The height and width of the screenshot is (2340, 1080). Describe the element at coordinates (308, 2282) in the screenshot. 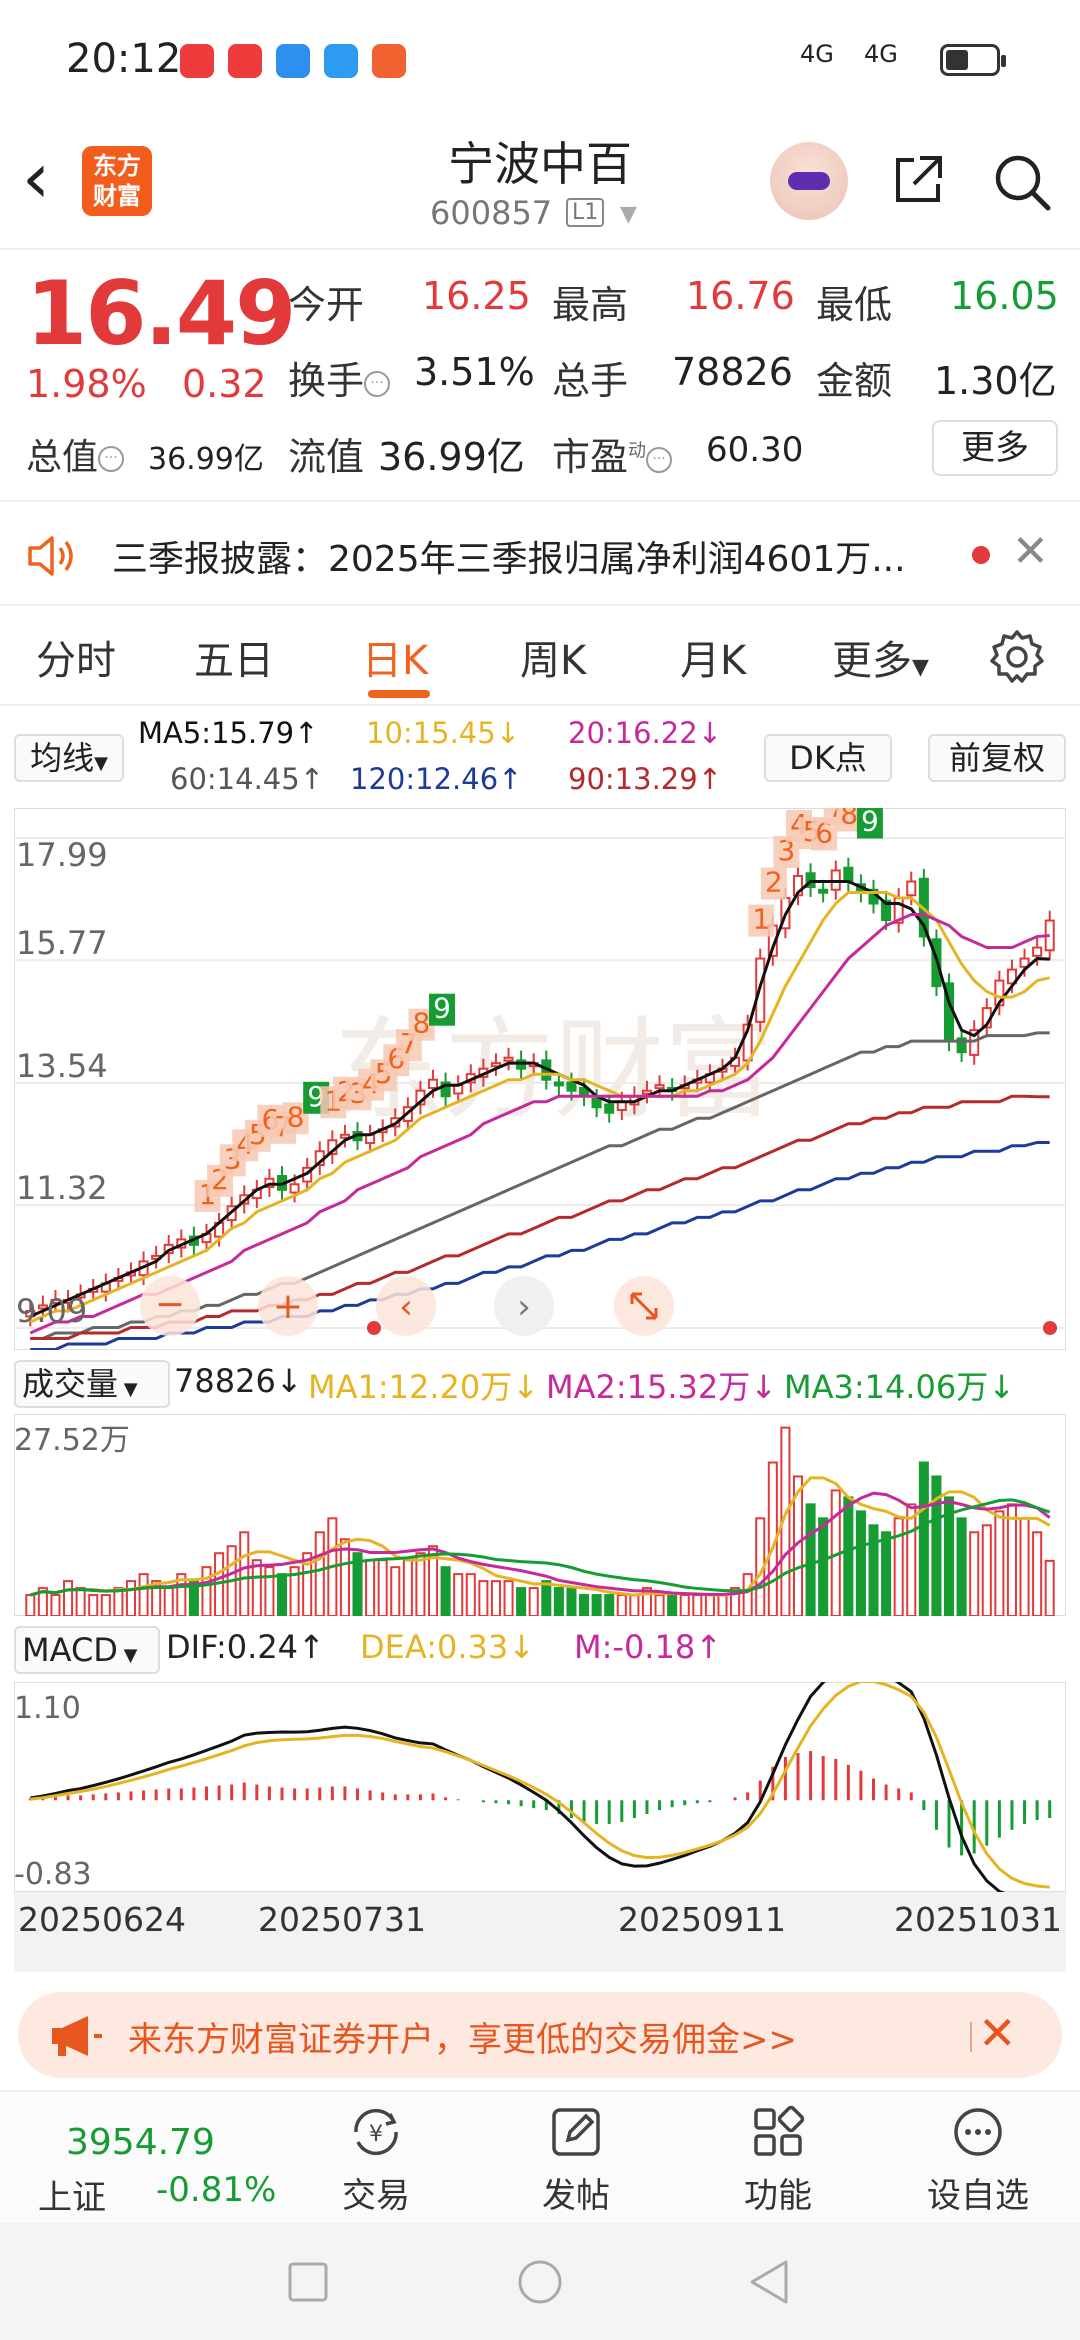

I see `recent-apps-icon` at that location.